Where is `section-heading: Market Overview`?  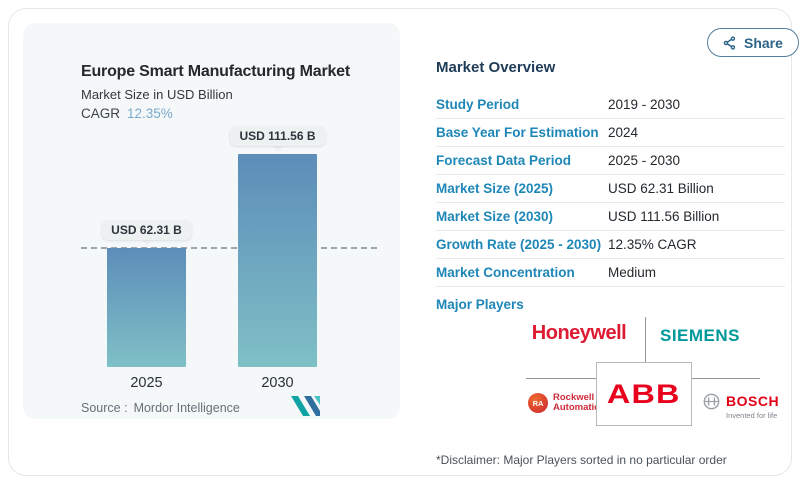
section-heading: Market Overview is located at coordinates (496, 67).